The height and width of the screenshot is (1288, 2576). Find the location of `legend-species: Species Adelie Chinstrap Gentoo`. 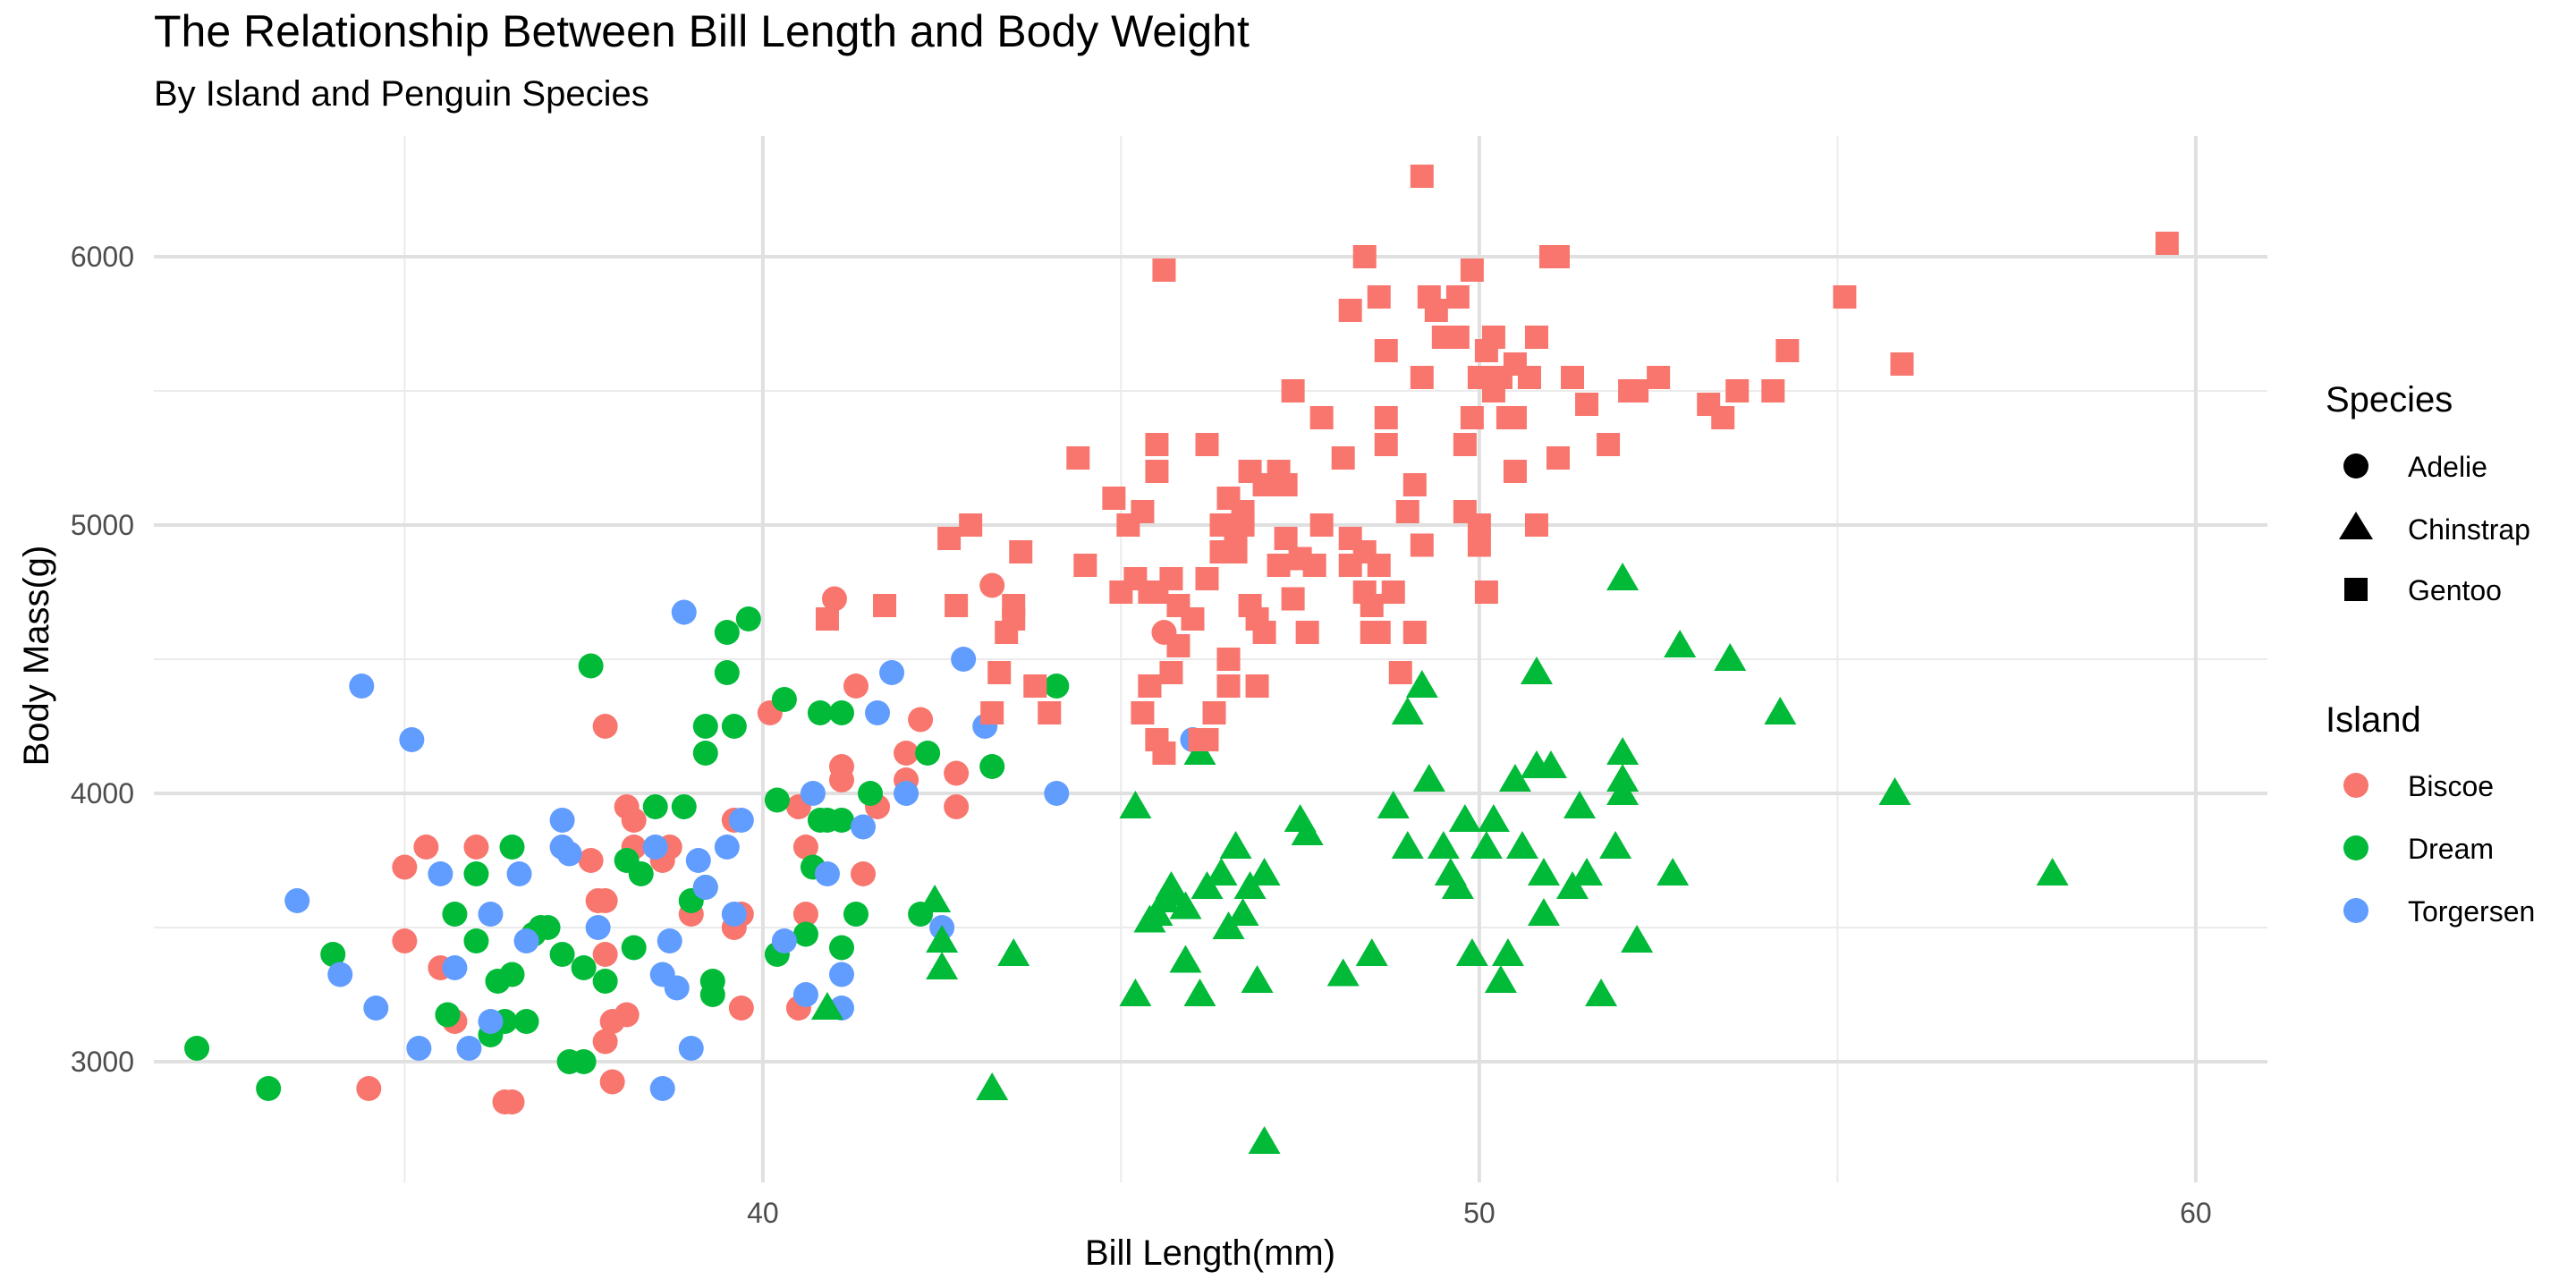

legend-species: Species Adelie Chinstrap Gentoo is located at coordinates (2428, 493).